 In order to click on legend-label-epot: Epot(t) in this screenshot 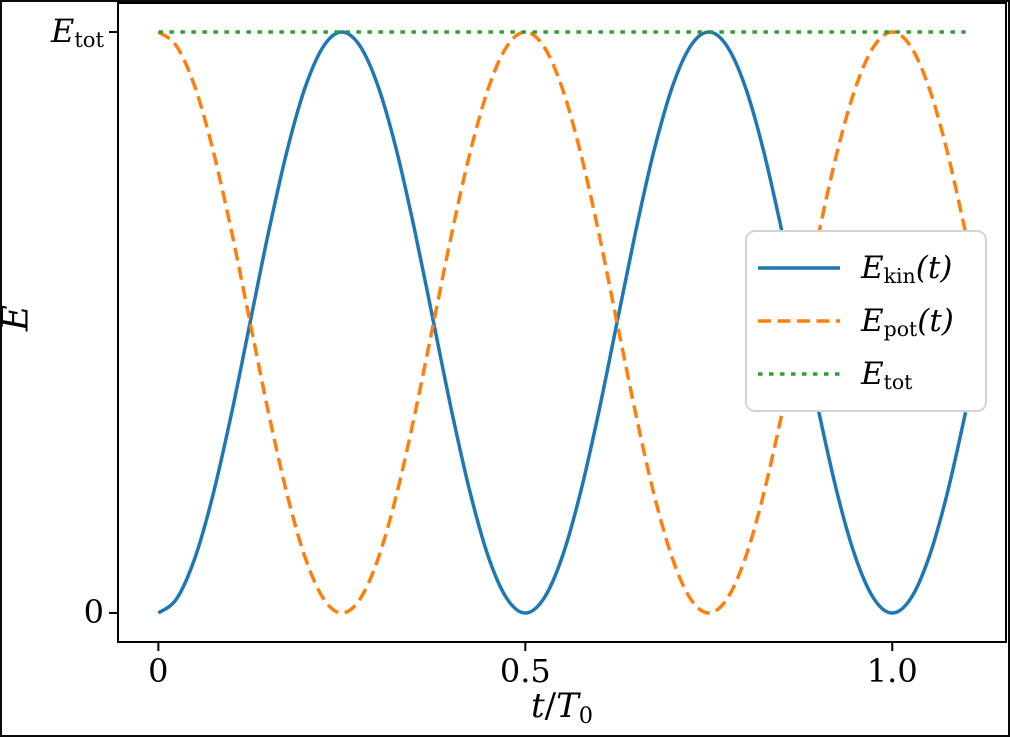, I will do `click(907, 322)`.